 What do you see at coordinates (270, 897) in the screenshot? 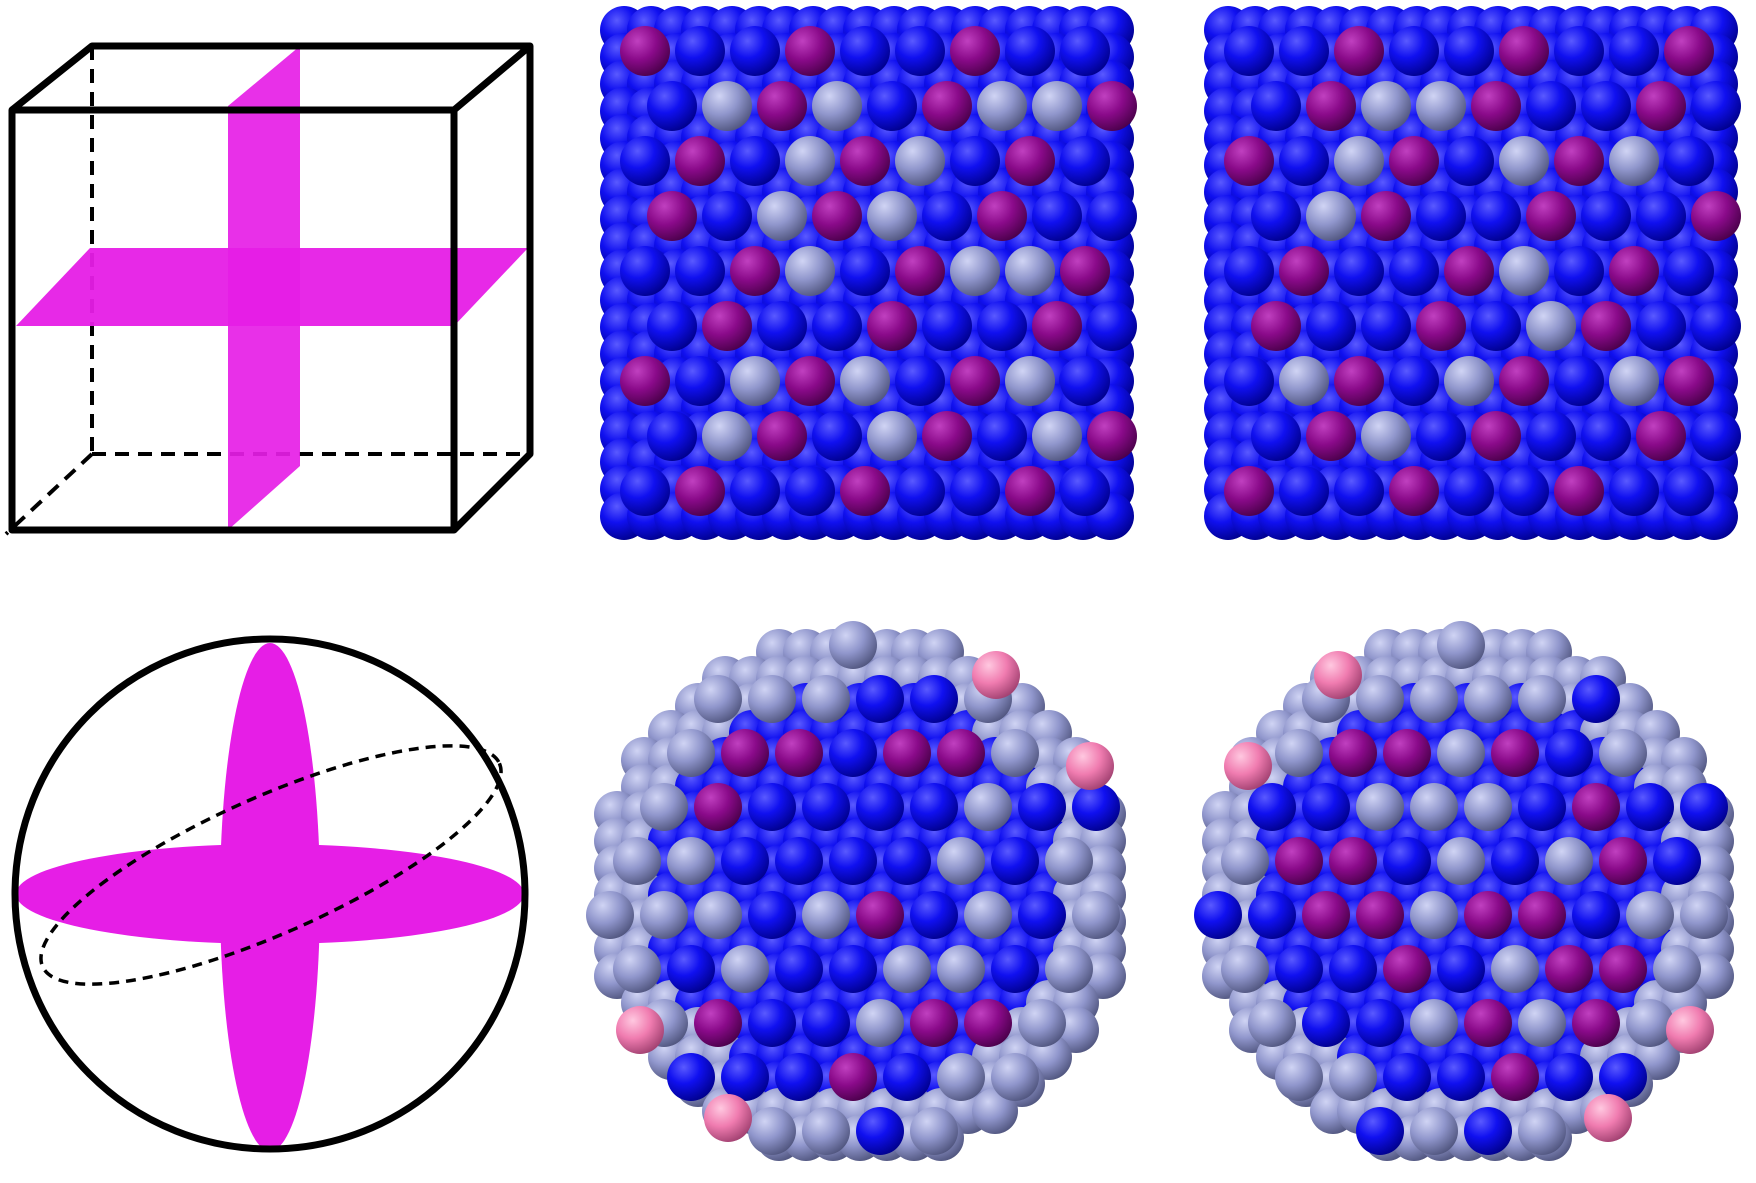
I see `sphere-vertical-plane` at bounding box center [270, 897].